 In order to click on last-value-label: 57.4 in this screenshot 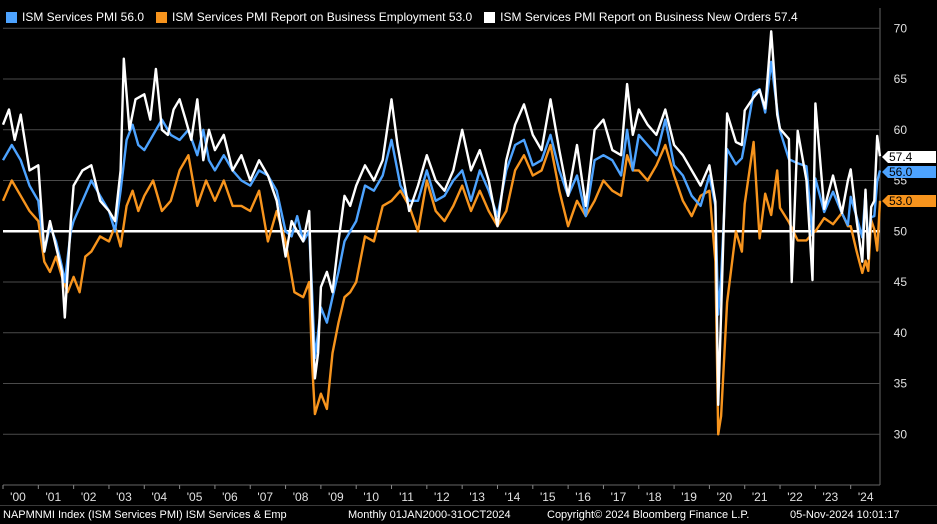, I will do `click(901, 157)`.